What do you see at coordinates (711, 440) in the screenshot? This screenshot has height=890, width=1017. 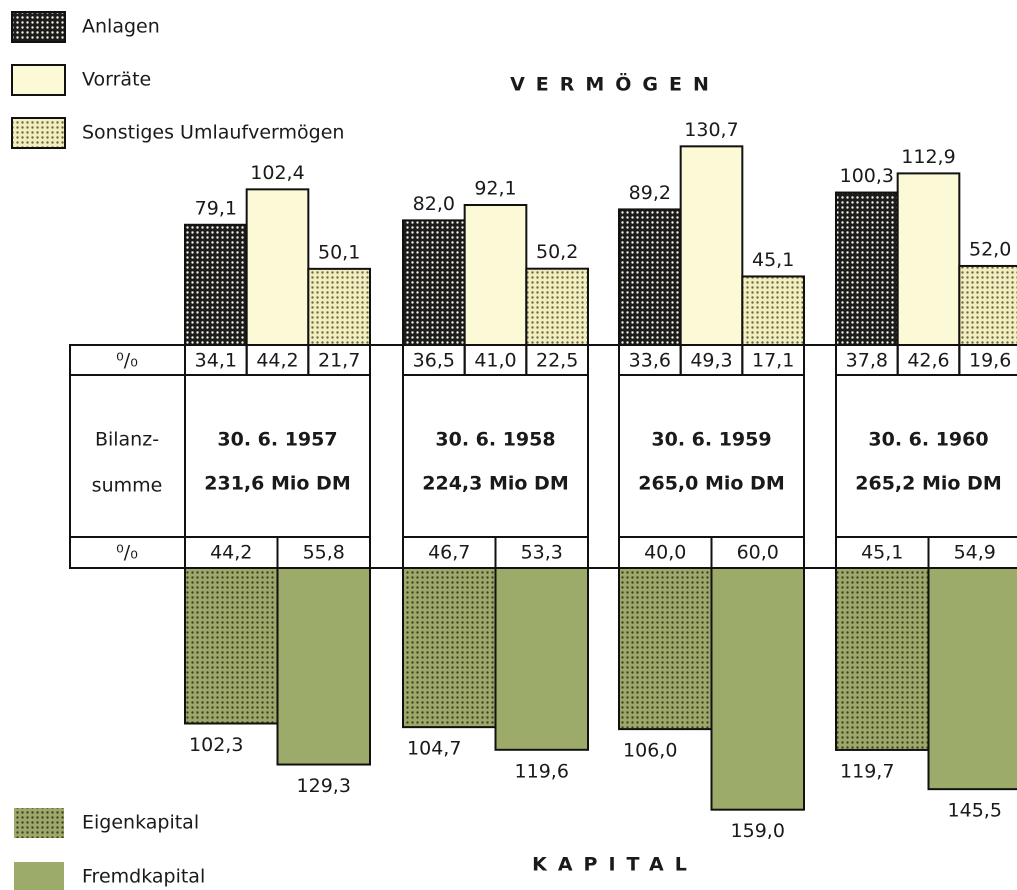 I see `date: 30. 6. 1959` at bounding box center [711, 440].